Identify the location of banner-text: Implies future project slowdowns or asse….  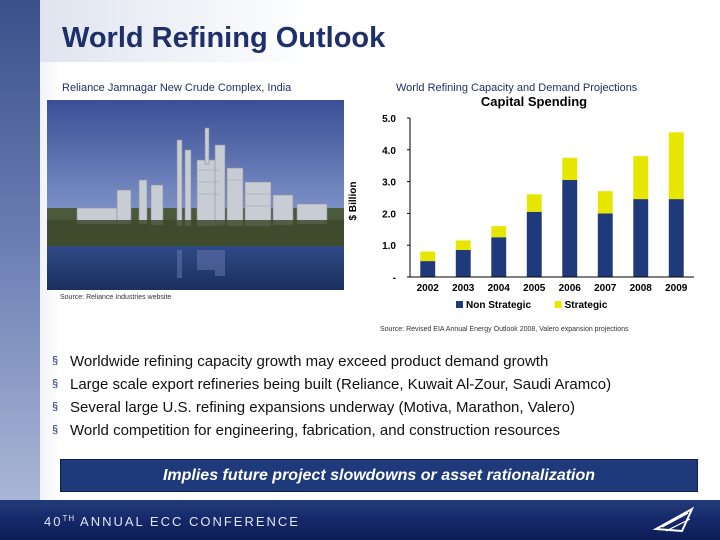
(379, 475).